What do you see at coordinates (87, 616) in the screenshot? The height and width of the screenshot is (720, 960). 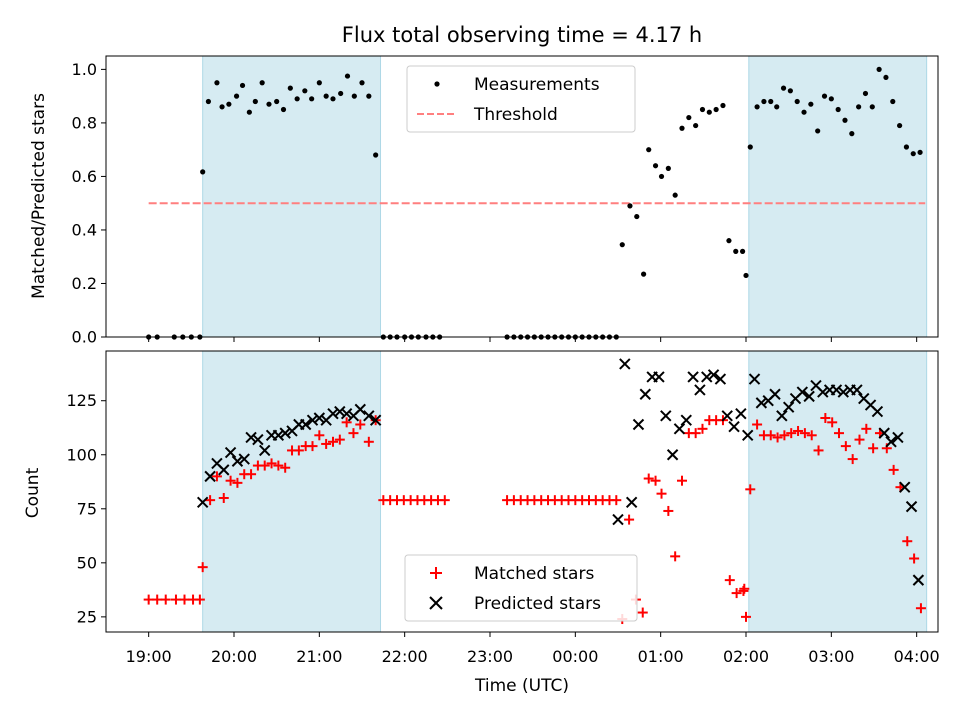 I see `y-tick-label: 25` at bounding box center [87, 616].